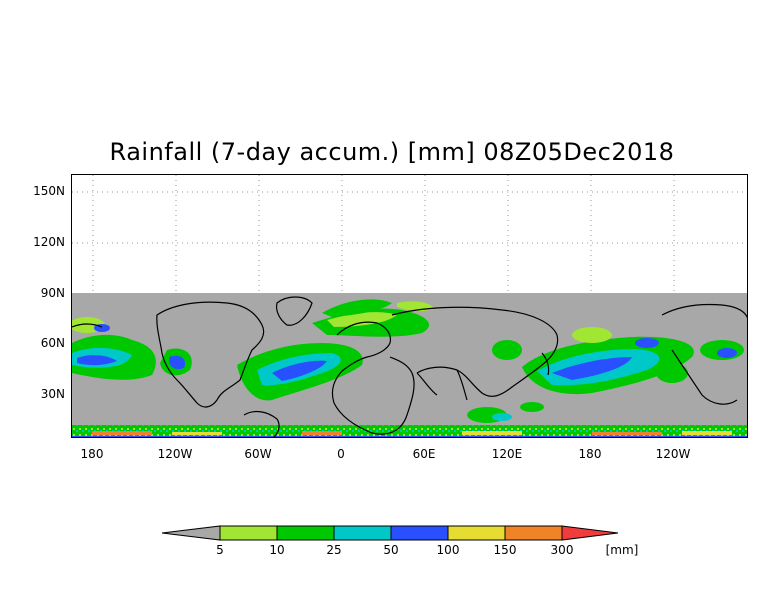 Image resolution: width=784 pixels, height=612 pixels. What do you see at coordinates (49, 191) in the screenshot?
I see `y-tick-150n: 150N` at bounding box center [49, 191].